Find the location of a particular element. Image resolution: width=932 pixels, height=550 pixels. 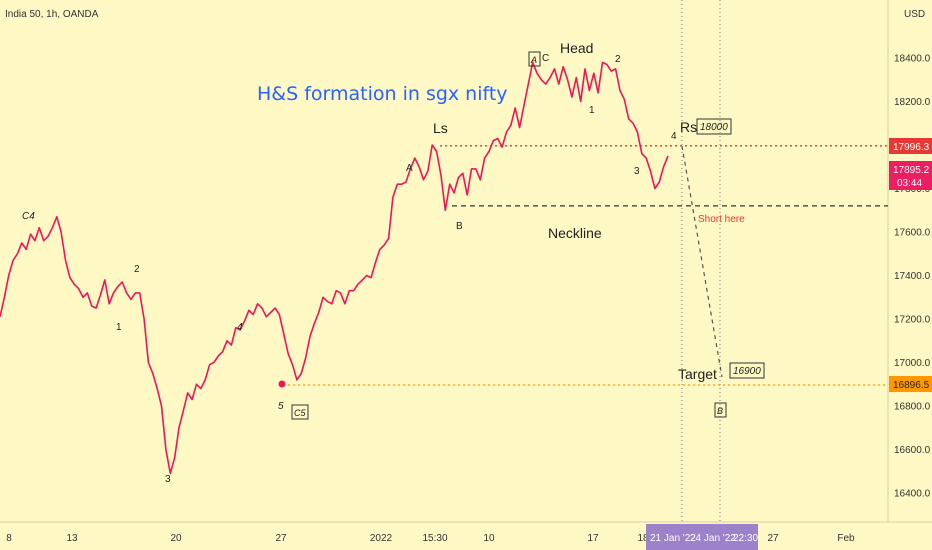

wave-label-3-low: 3 is located at coordinates (168, 479).